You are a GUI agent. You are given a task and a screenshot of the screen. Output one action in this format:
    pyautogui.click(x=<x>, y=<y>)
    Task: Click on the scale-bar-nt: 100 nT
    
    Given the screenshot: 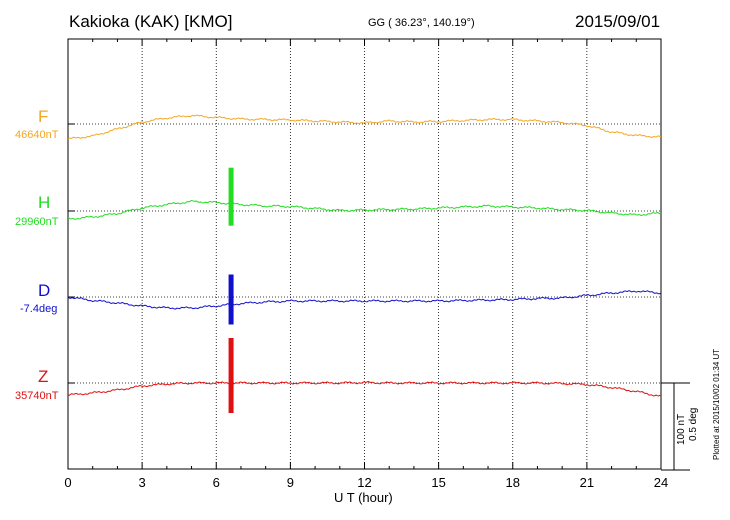 What is the action you would take?
    pyautogui.click(x=681, y=429)
    